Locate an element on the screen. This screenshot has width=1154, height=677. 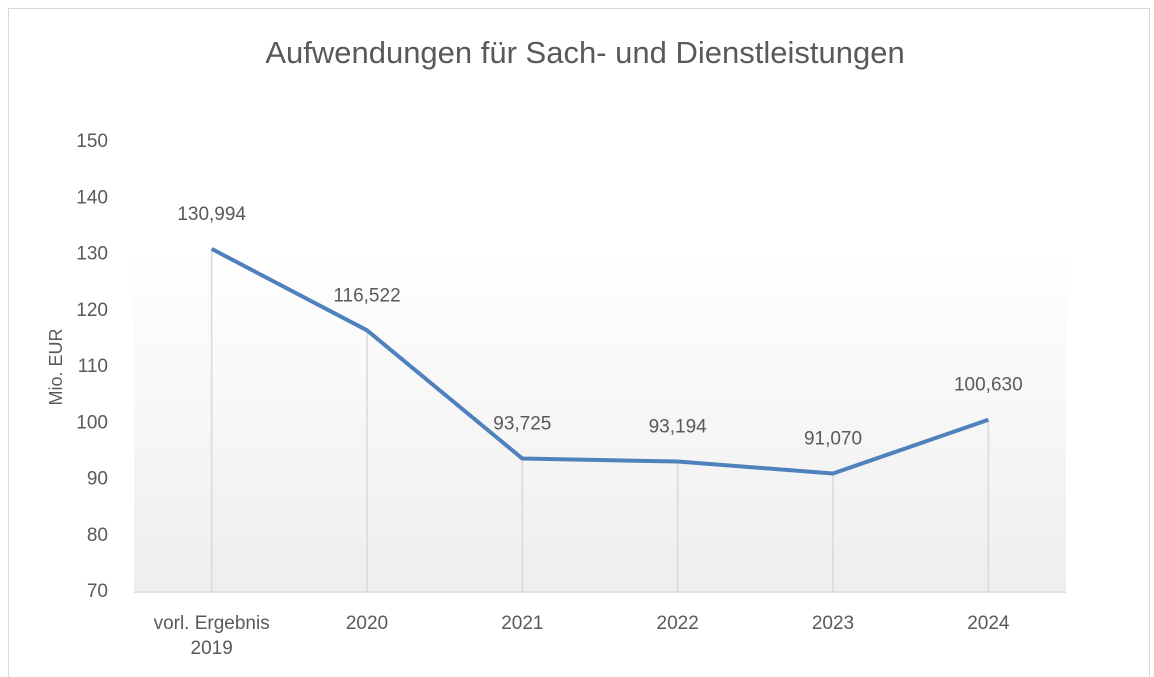
x-tick-label: 2020 is located at coordinates (367, 623).